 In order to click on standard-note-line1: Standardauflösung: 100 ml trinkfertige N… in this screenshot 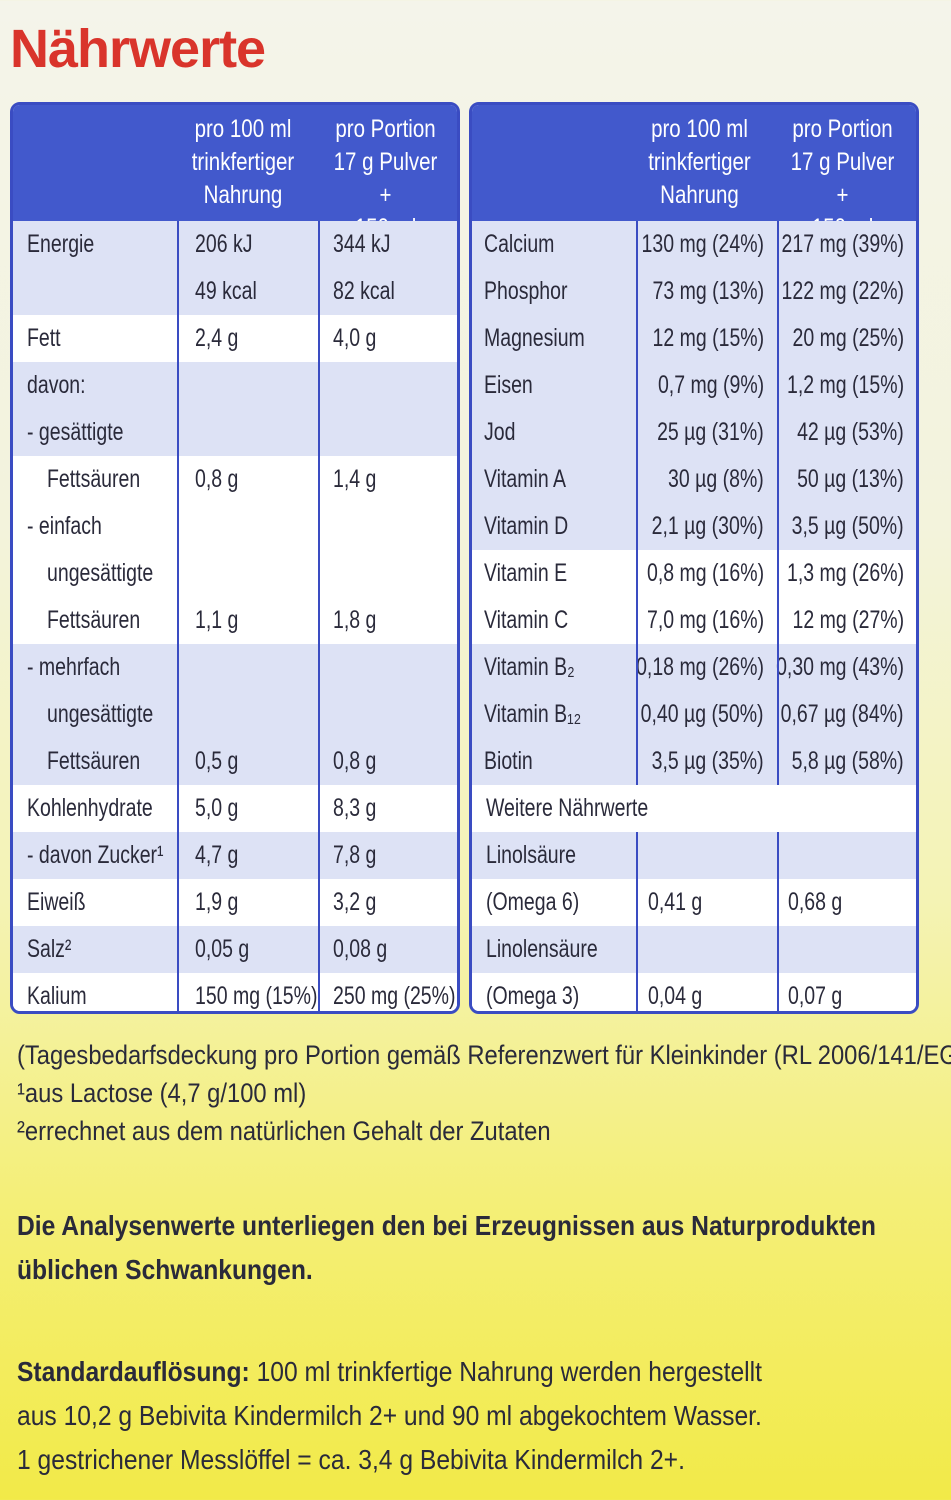, I will do `click(389, 1372)`.